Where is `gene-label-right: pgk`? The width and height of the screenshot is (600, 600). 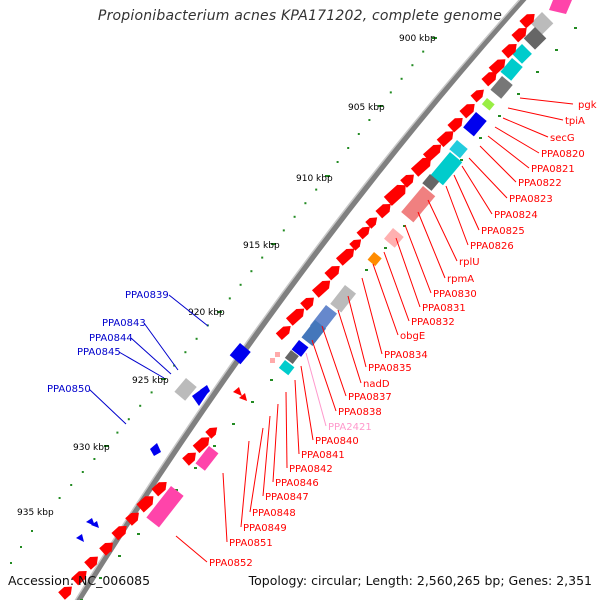
gene-label-right: pgk is located at coordinates (587, 105).